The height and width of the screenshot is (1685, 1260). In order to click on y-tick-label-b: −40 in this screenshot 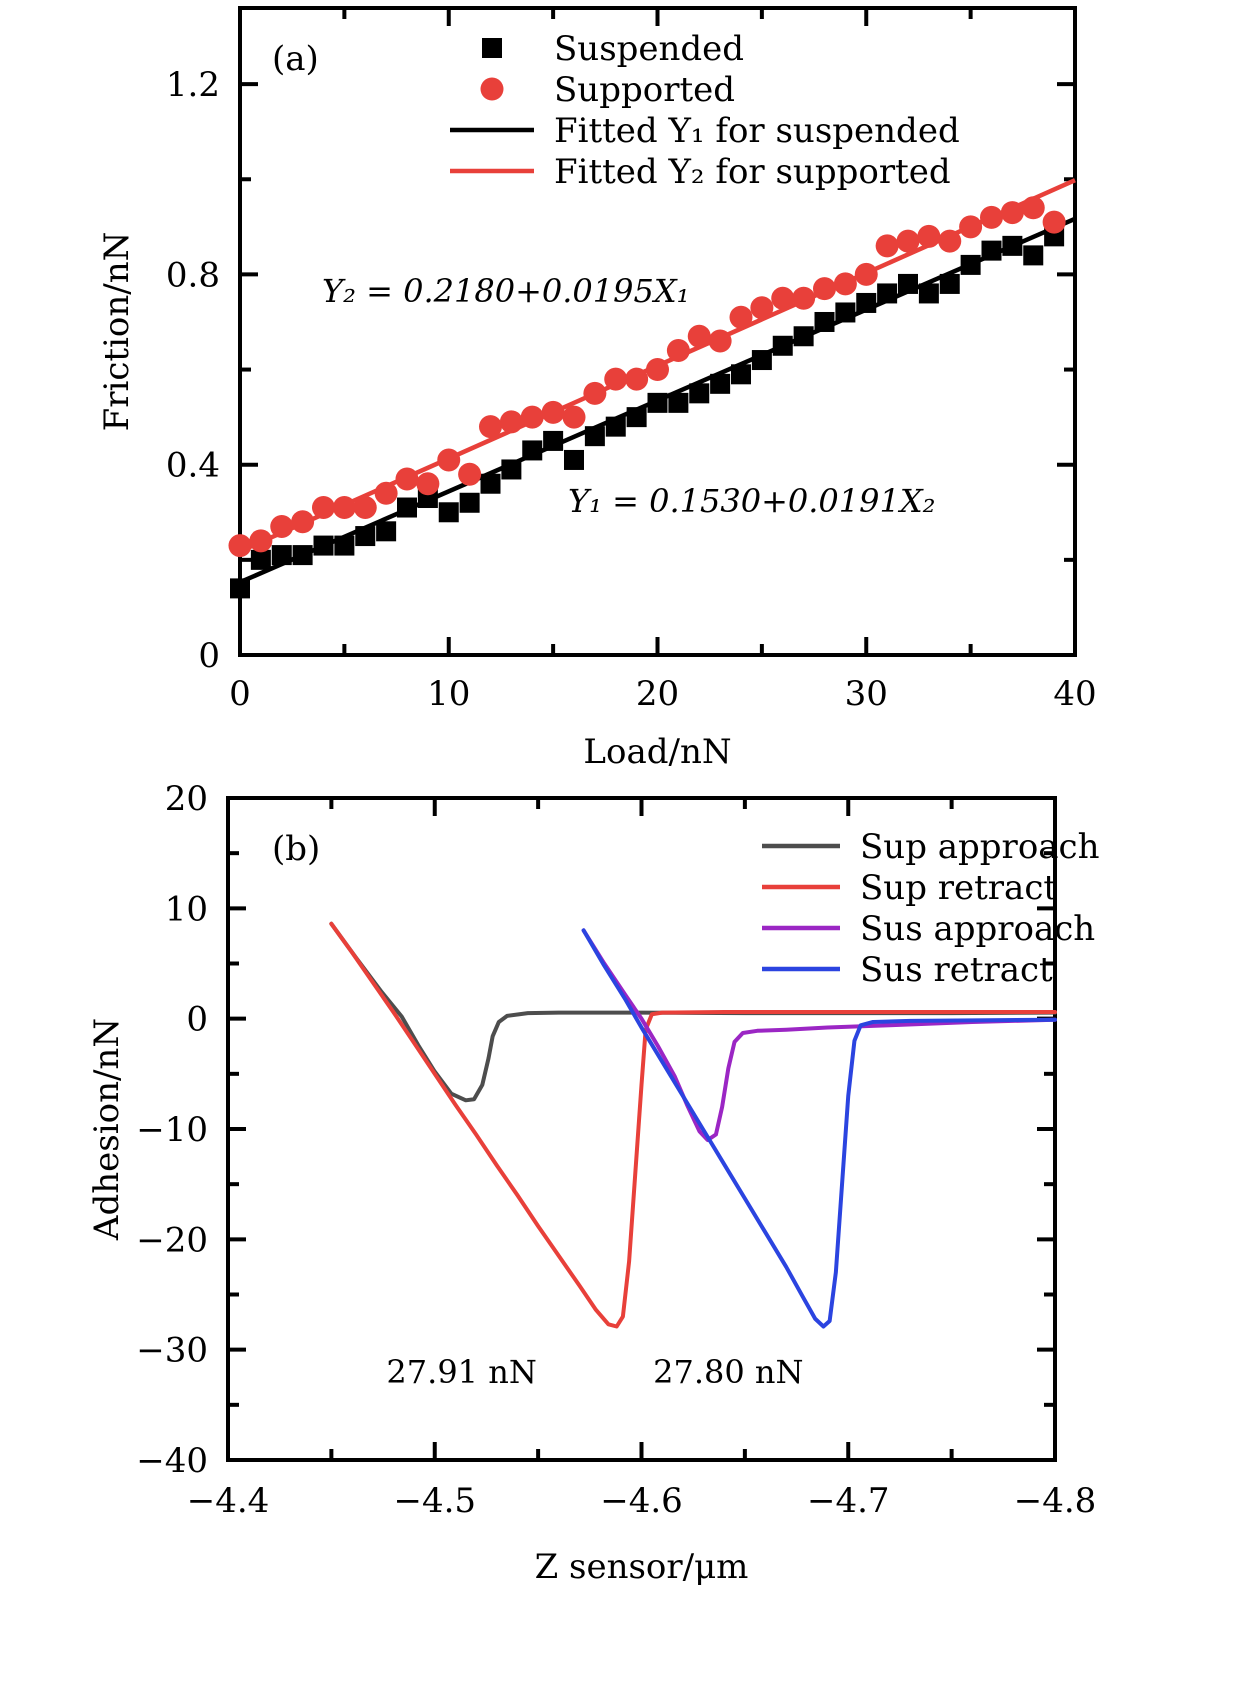, I will do `click(172, 1461)`.